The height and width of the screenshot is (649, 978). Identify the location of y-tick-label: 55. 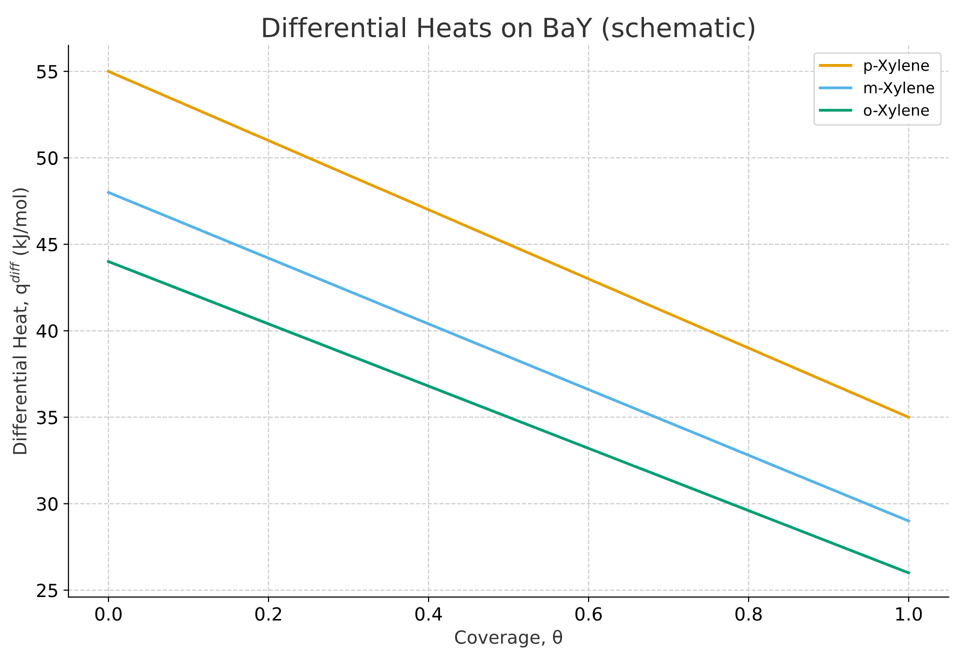
(47, 71).